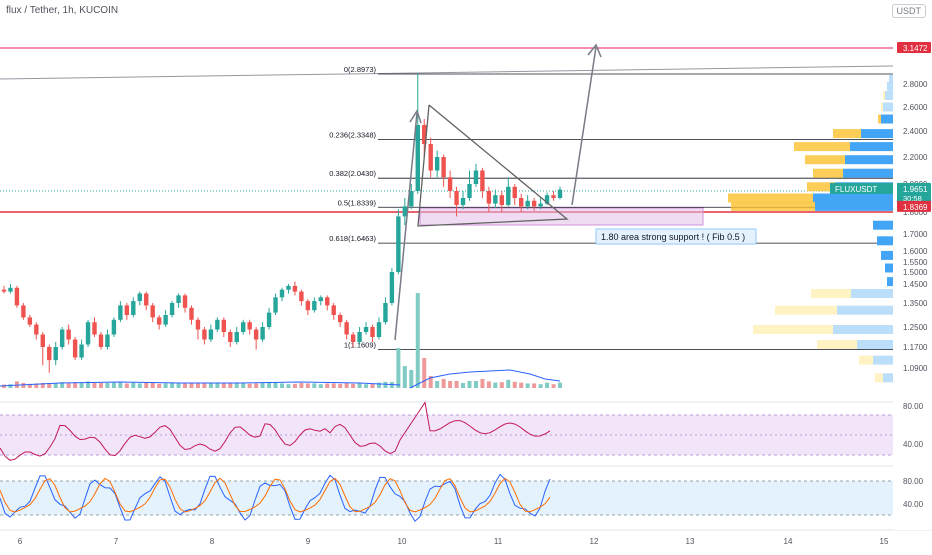 The width and height of the screenshot is (932, 555). Describe the element at coordinates (275, 495) in the screenshot. I see `stoch-d-line` at that location.